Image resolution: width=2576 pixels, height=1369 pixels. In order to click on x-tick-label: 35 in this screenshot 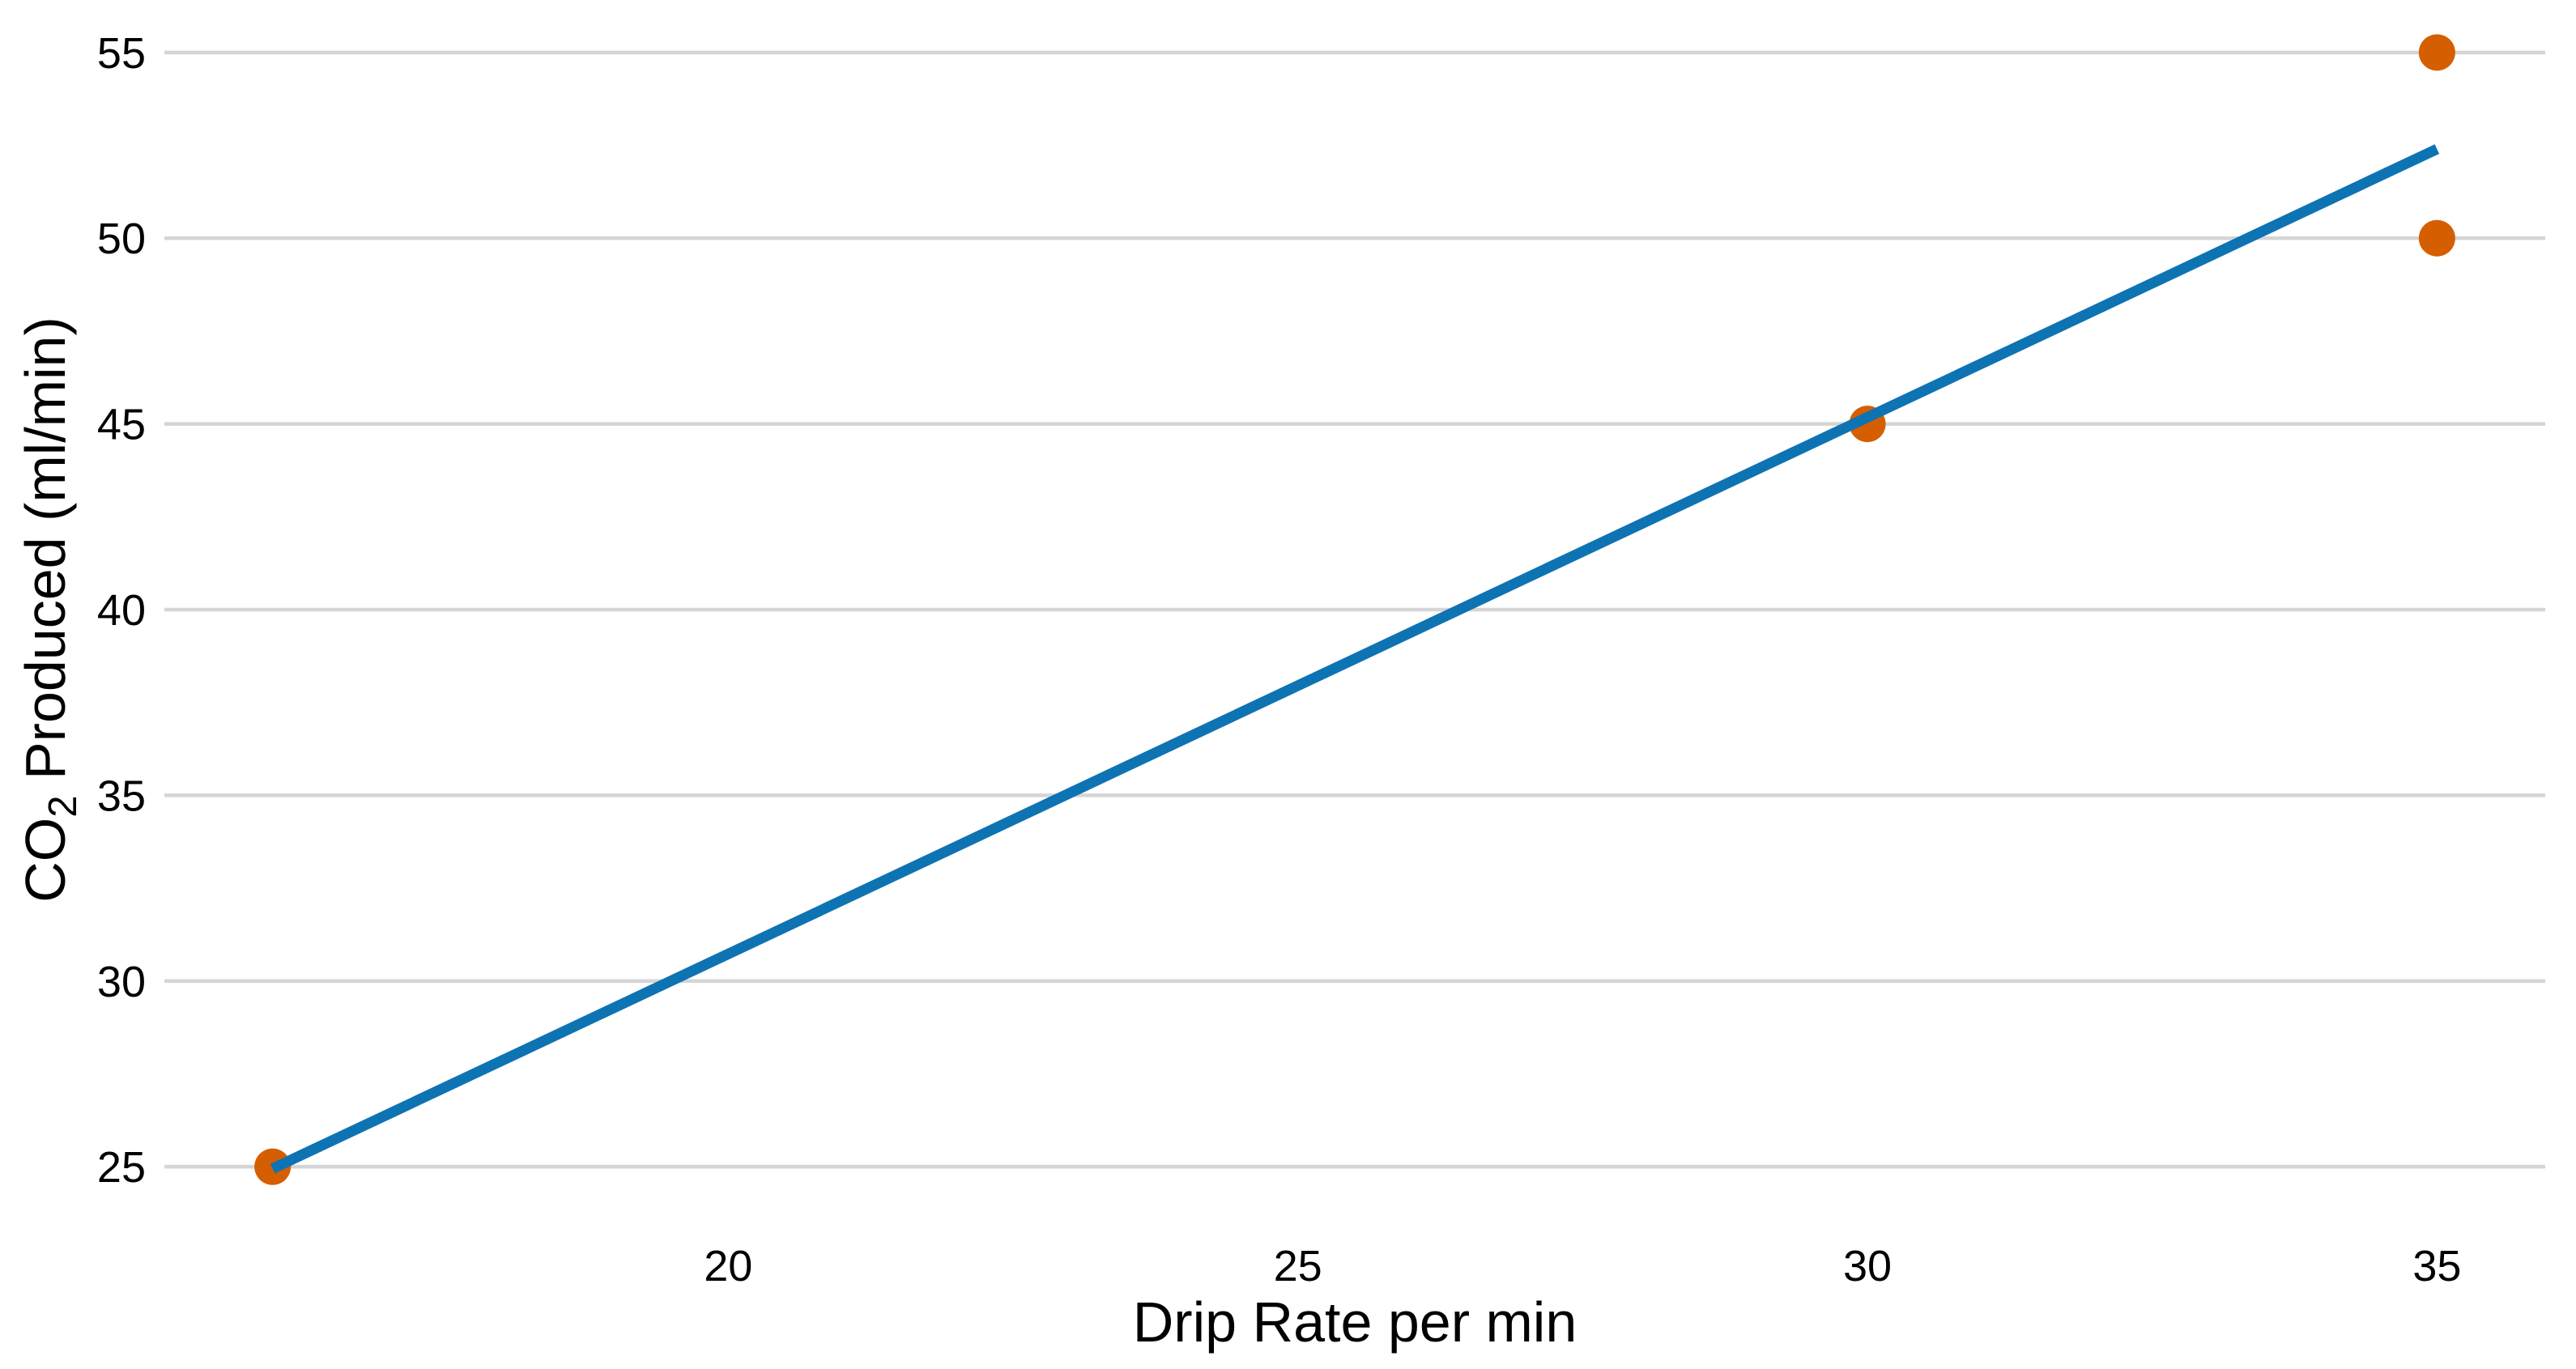, I will do `click(2436, 1266)`.